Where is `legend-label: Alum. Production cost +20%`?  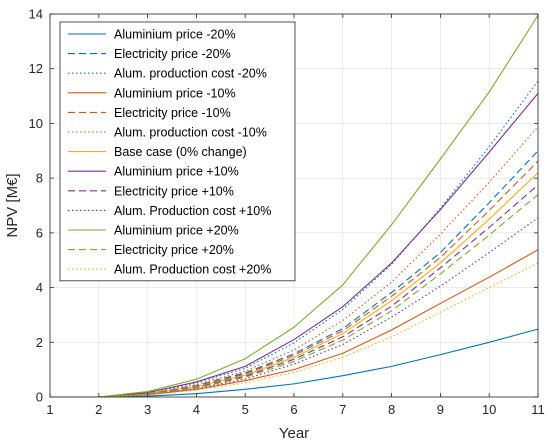 legend-label: Alum. Production cost +20% is located at coordinates (192, 270).